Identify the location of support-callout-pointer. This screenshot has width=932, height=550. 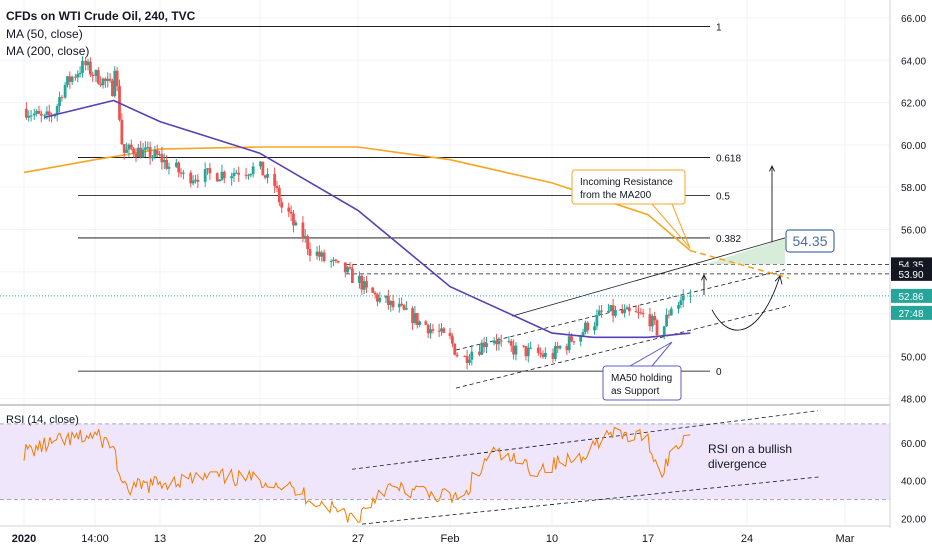
(651, 354).